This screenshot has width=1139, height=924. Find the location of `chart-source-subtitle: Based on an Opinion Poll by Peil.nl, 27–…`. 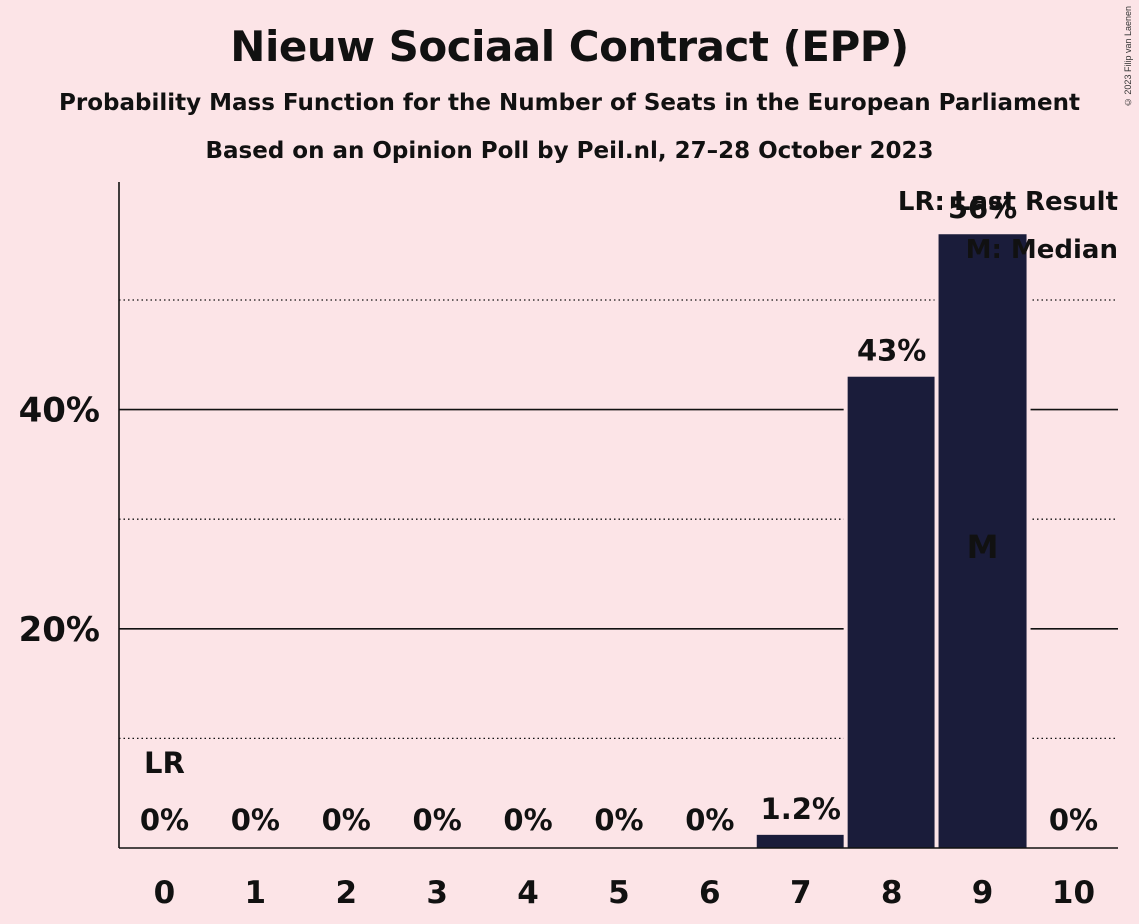

chart-source-subtitle: Based on an Opinion Poll by Peil.nl, 27–… is located at coordinates (569, 151).